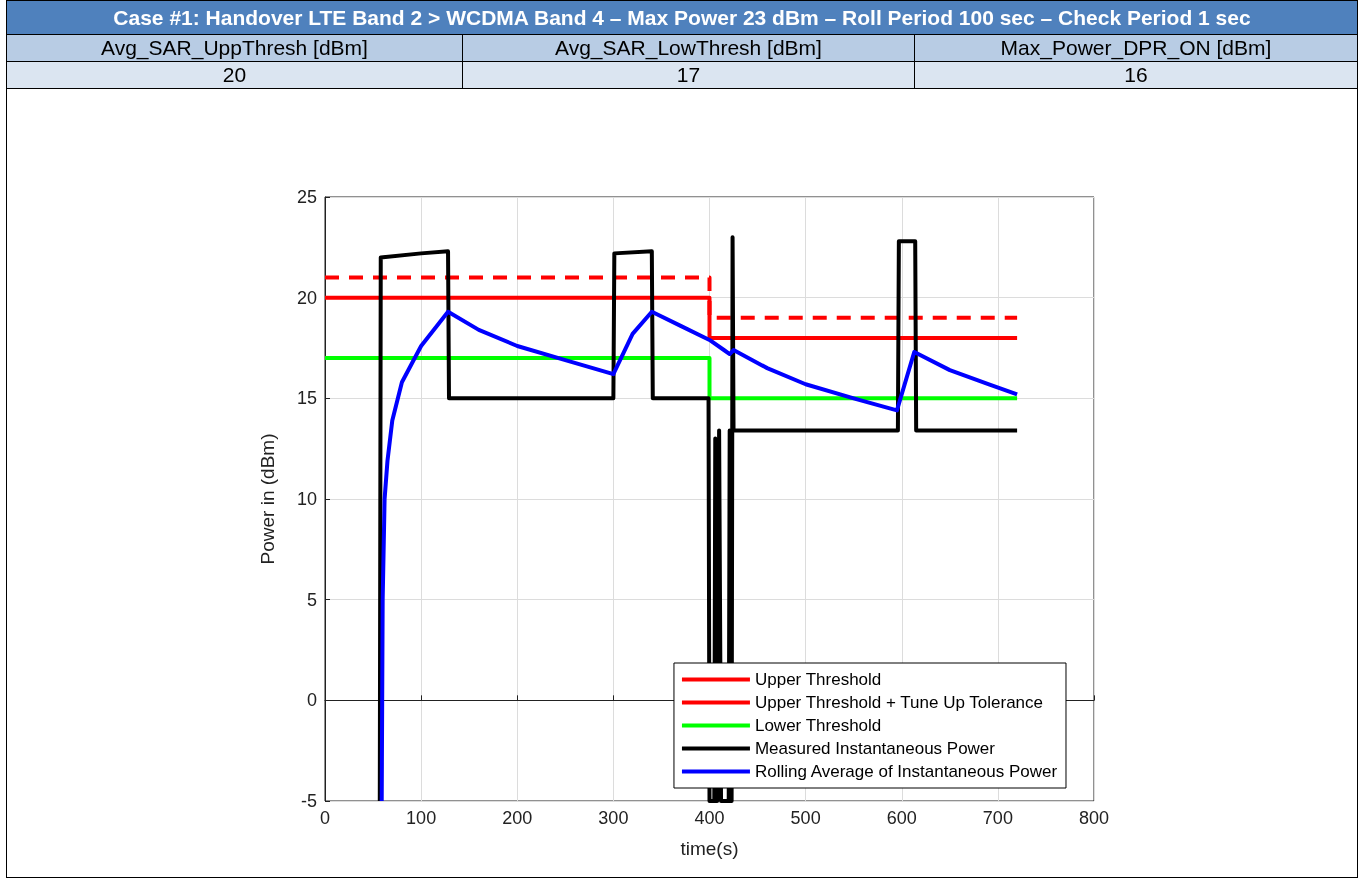 This screenshot has height=880, width=1368. Describe the element at coordinates (682, 18) in the screenshot. I see `chart-title: Case #1: Handover LTE Band 2 > WCDMA Band 4 – Max Power 23 dBm – Roll Period 100 sec – Check Period 1 sec` at that location.